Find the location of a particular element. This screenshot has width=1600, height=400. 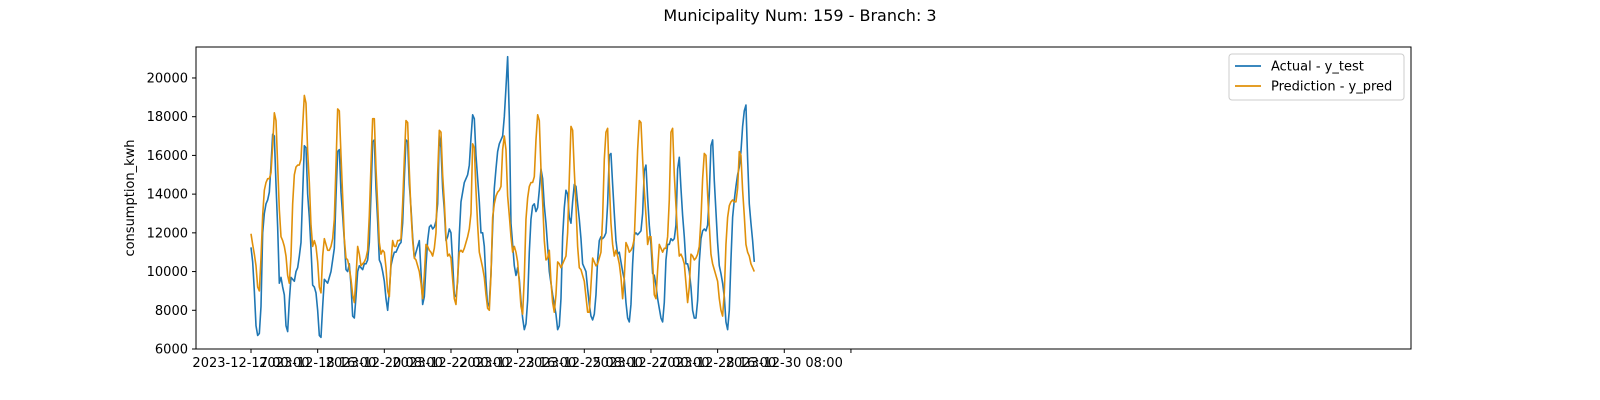

y-tick-label: 10000 is located at coordinates (167, 272).